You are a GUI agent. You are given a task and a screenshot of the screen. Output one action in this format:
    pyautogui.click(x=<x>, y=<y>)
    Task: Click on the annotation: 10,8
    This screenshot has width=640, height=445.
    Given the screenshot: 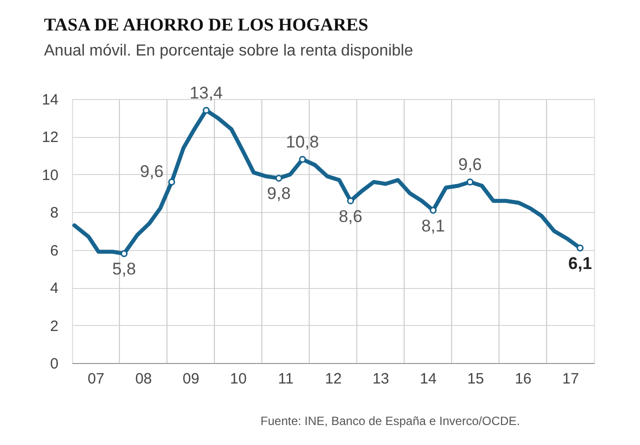 What is the action you would take?
    pyautogui.click(x=303, y=142)
    